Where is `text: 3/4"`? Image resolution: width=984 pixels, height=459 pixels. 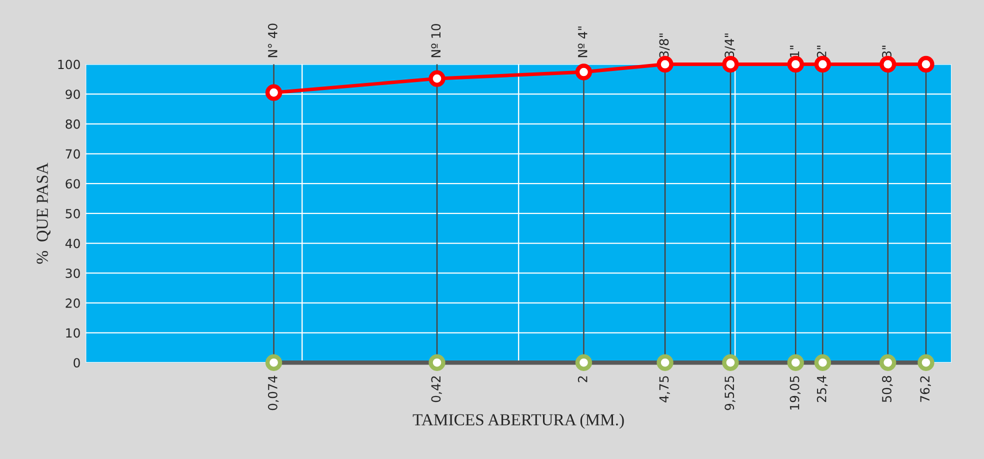 text: 3/4" is located at coordinates (730, 46).